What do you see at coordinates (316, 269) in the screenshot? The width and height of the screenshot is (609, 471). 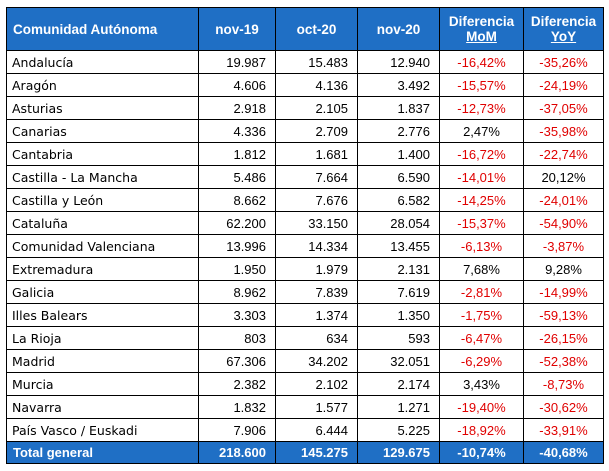 I see `cell-oct20: 1.979` at bounding box center [316, 269].